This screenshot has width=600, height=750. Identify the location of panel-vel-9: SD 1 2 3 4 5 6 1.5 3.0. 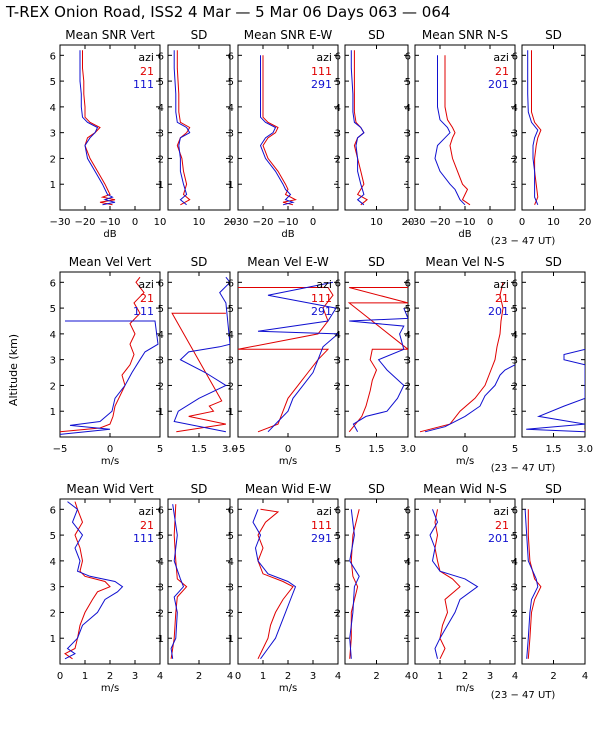
(375, 355).